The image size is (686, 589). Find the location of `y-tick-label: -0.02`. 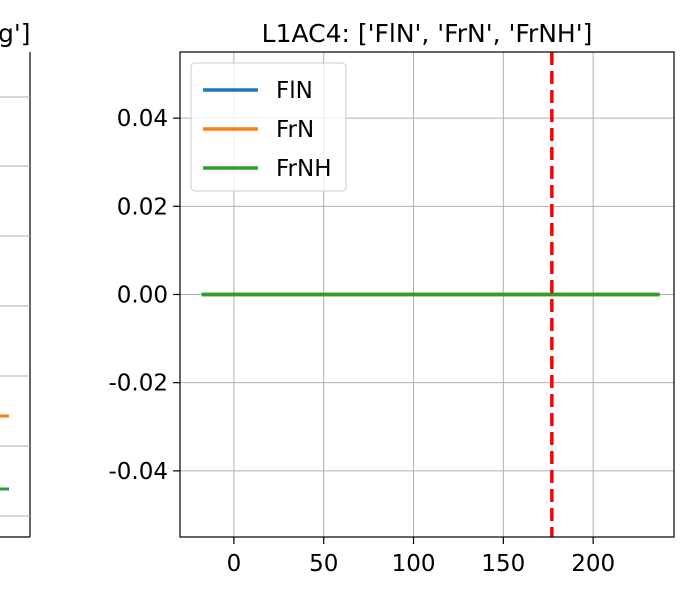

y-tick-label: -0.02 is located at coordinates (138, 384).